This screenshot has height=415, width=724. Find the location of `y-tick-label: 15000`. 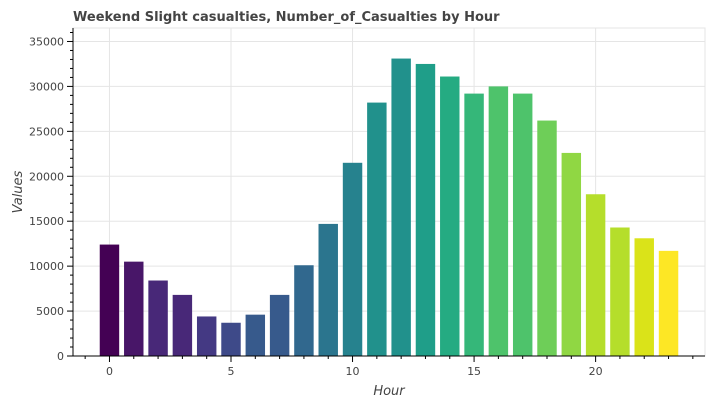

y-tick-label: 15000 is located at coordinates (46, 221).